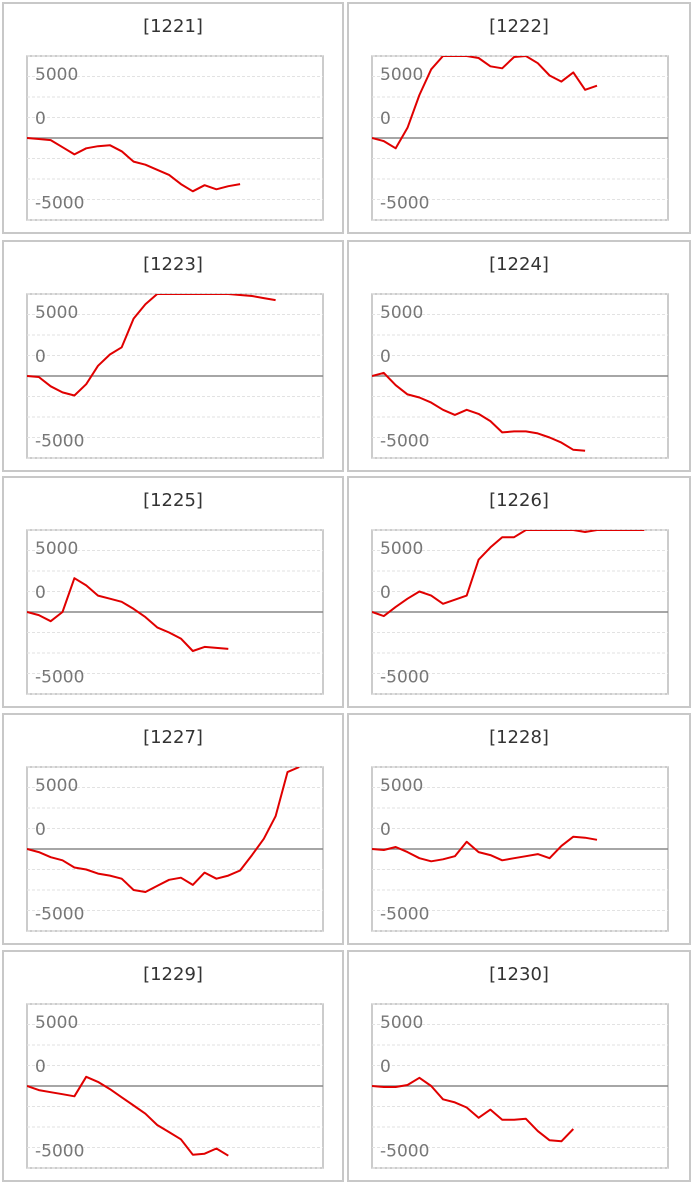 The height and width of the screenshot is (1187, 695). What do you see at coordinates (519, 974) in the screenshot?
I see `chart-title: [1230]` at bounding box center [519, 974].